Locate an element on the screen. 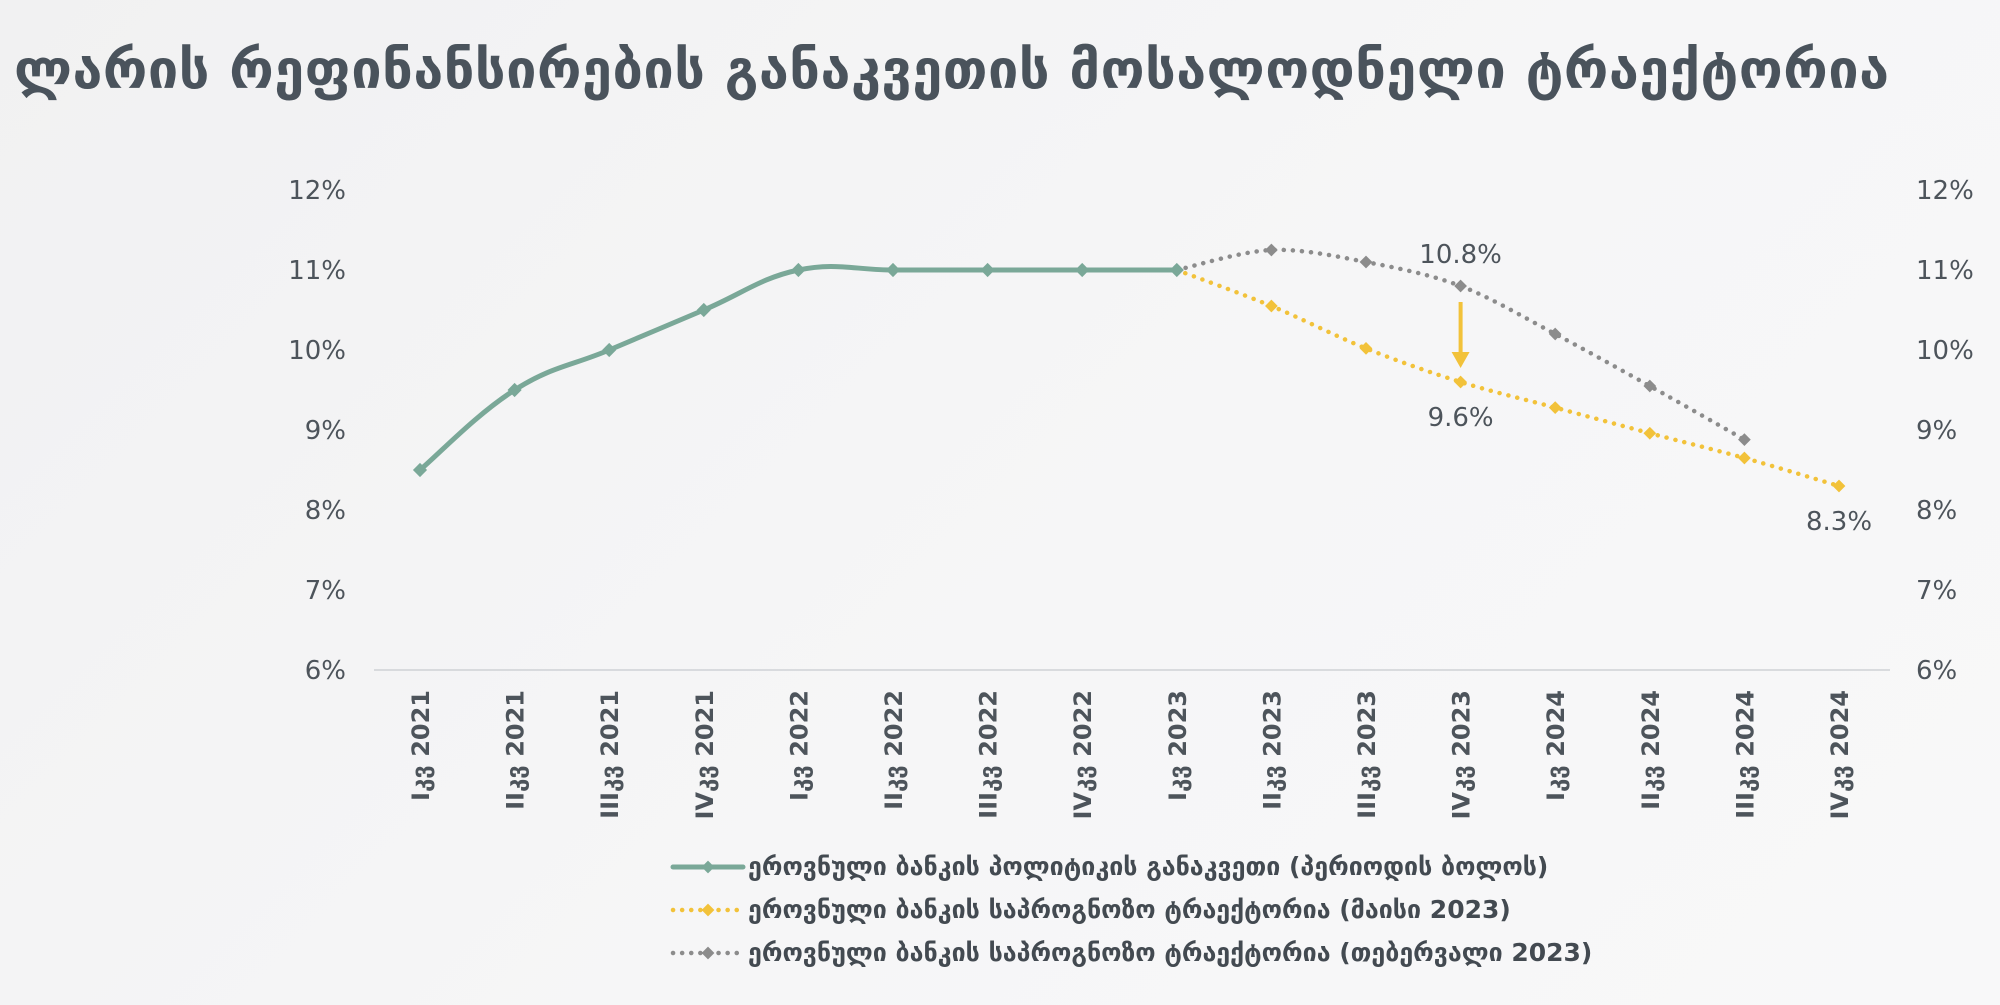  x-tick-label: IVკვ 2022 is located at coordinates (1083, 755).